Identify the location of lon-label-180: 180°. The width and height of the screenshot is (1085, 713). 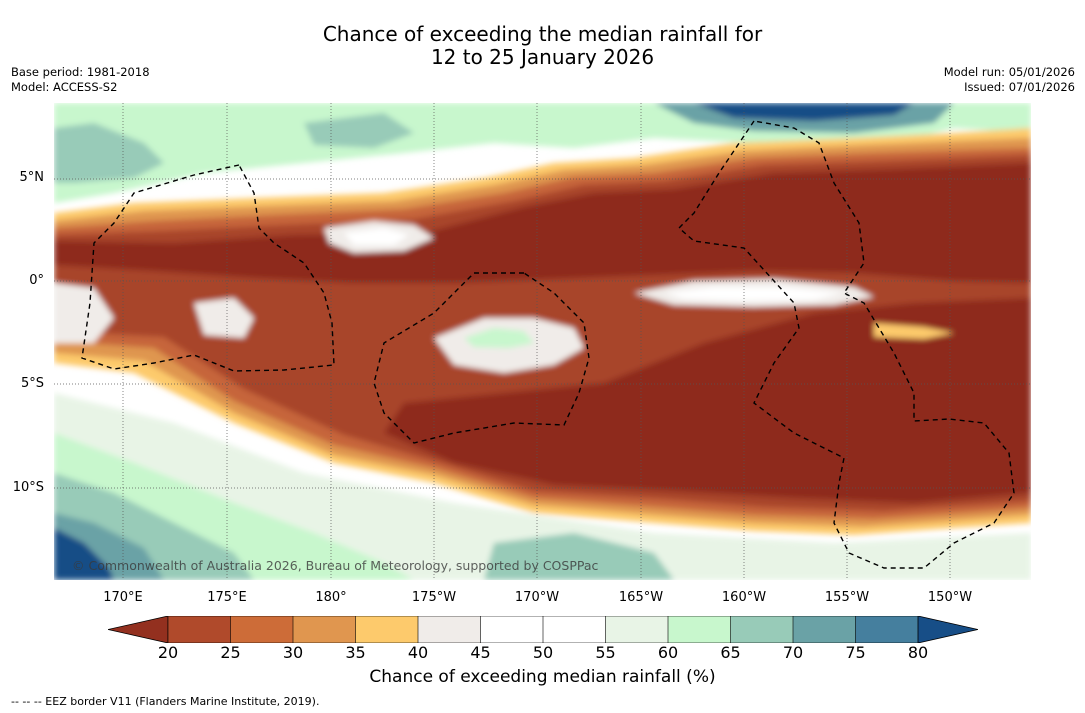
(331, 597).